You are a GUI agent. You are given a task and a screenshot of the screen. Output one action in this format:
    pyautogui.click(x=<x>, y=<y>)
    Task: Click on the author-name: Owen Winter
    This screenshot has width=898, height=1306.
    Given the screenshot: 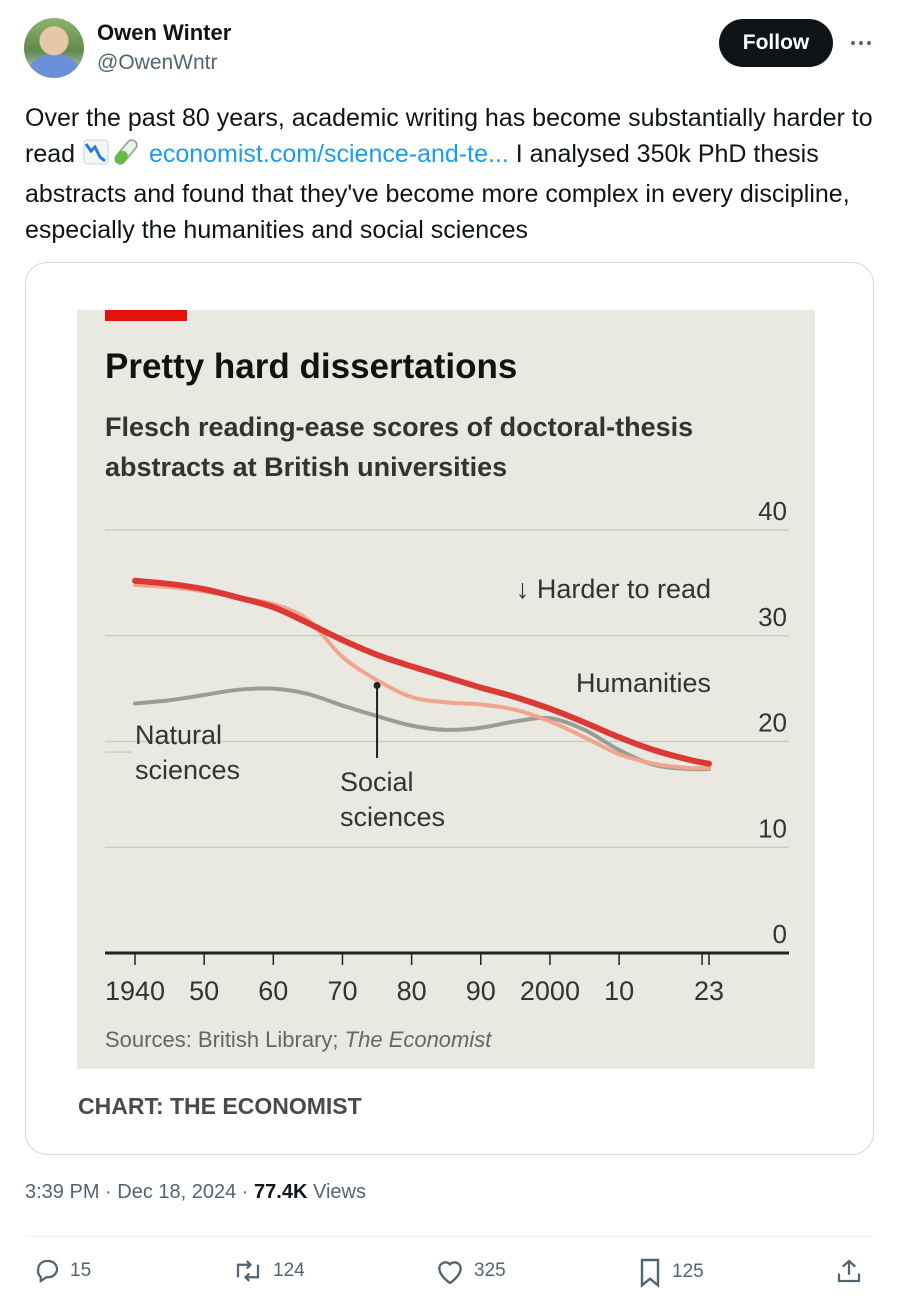 What is the action you would take?
    pyautogui.click(x=164, y=32)
    